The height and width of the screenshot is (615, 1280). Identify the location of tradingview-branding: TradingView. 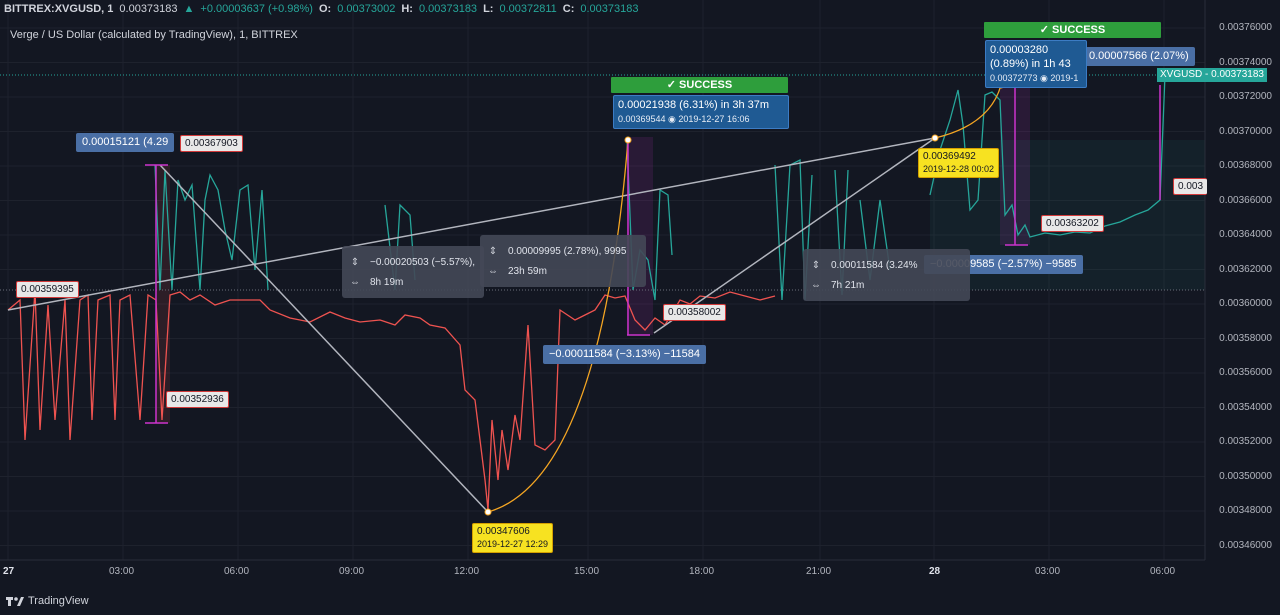
(47, 601).